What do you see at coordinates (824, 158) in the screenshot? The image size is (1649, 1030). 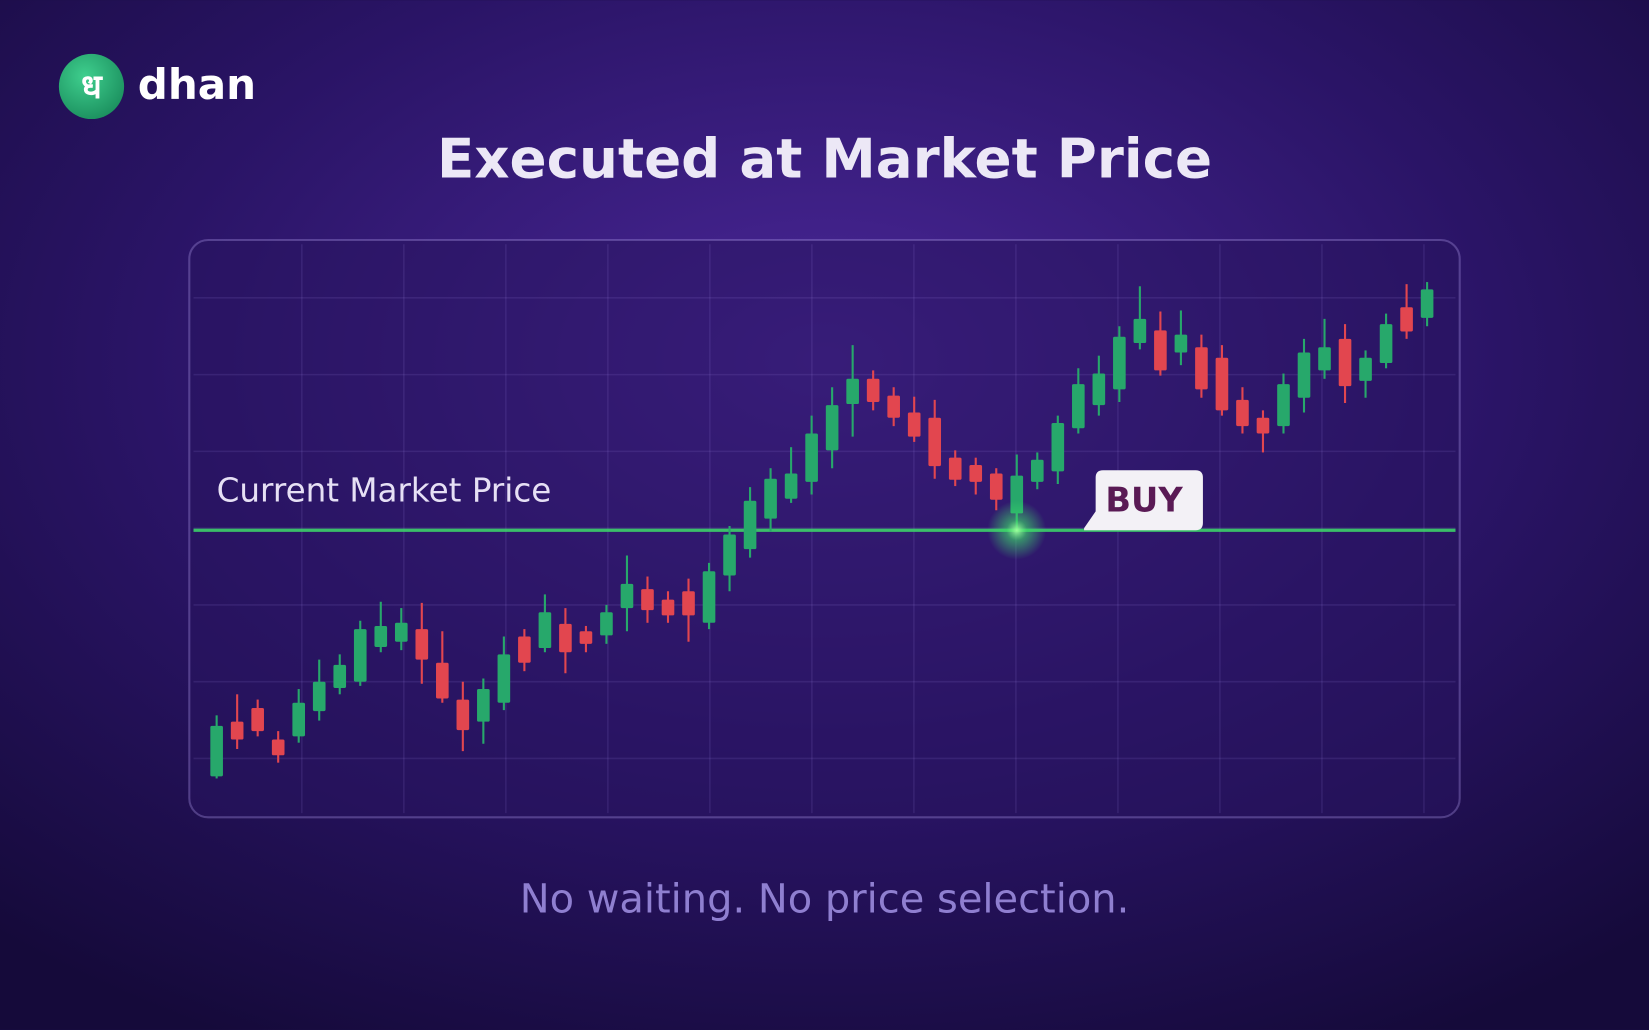 I see `chart-title: Executed at Market Price` at bounding box center [824, 158].